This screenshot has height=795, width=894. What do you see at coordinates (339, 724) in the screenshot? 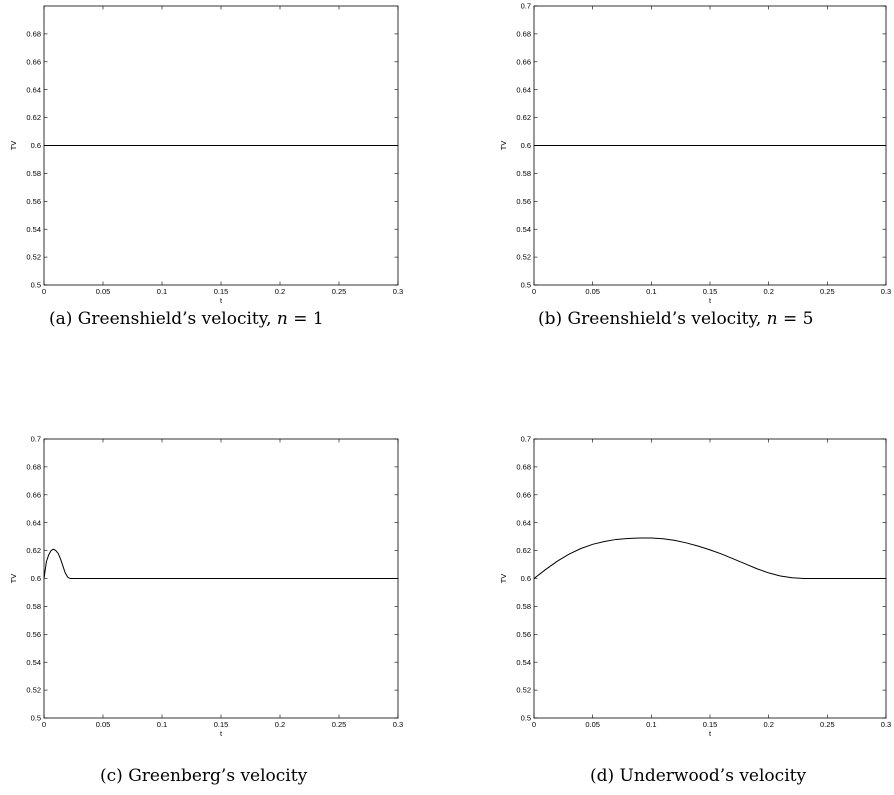
I see `chart-c-x-tick-label: 0.25` at bounding box center [339, 724].